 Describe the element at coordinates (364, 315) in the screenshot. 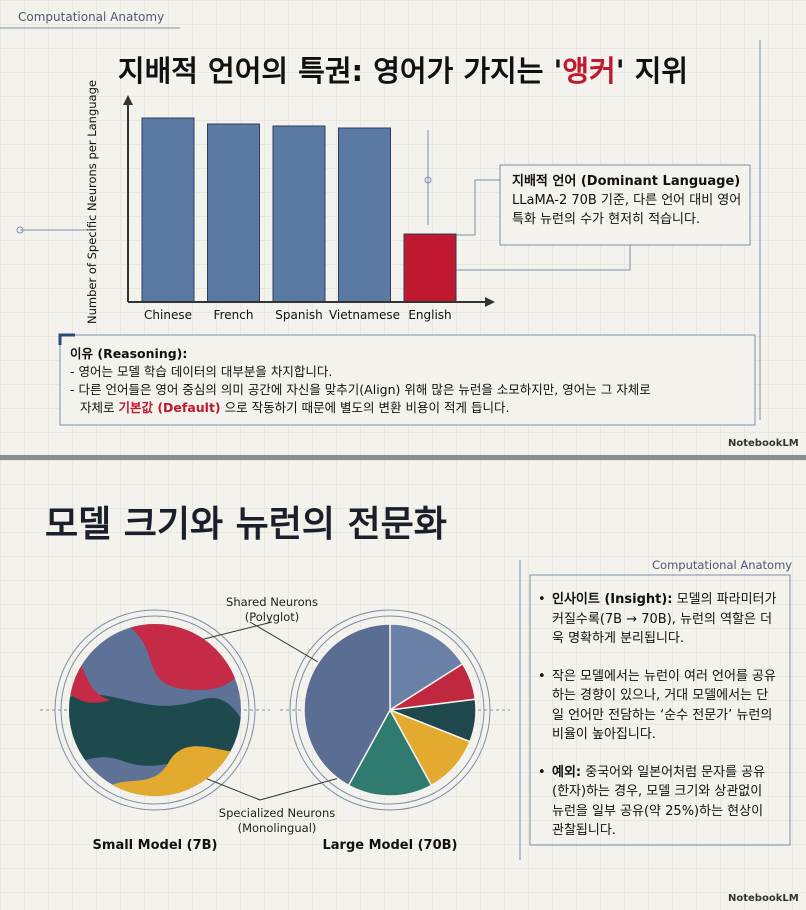

I see `x-tick-label: Vietnamese` at that location.